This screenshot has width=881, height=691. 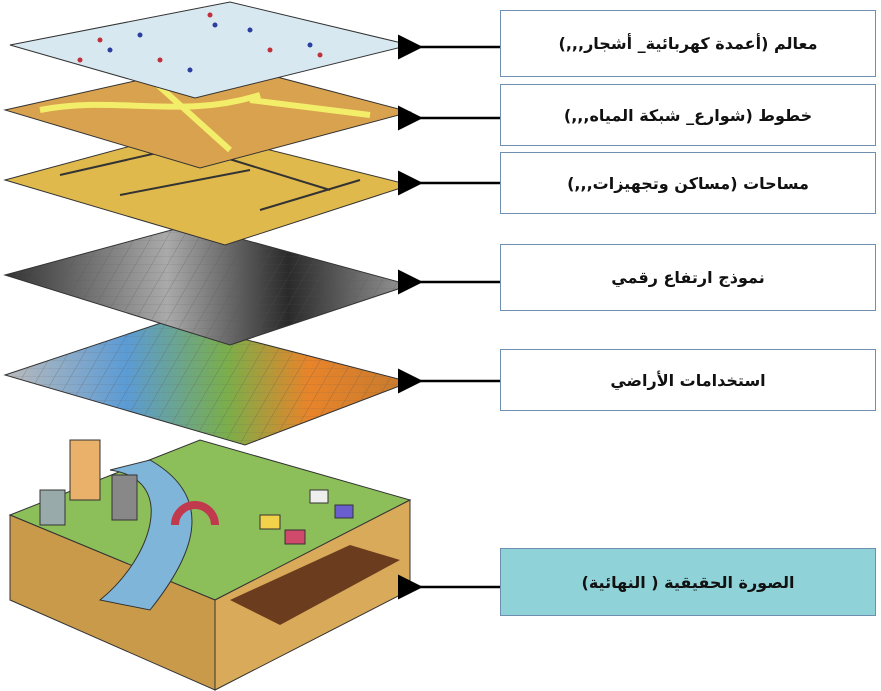 I want to click on arrows, so click(x=449, y=317).